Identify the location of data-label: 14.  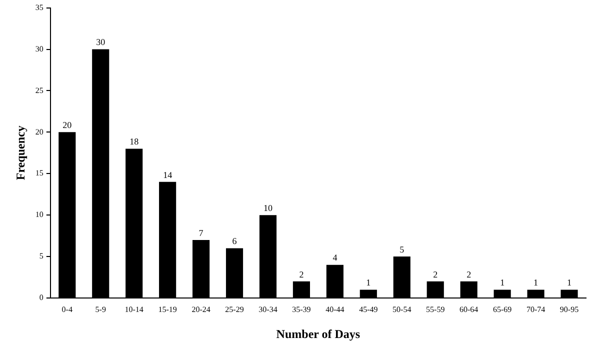
(168, 175).